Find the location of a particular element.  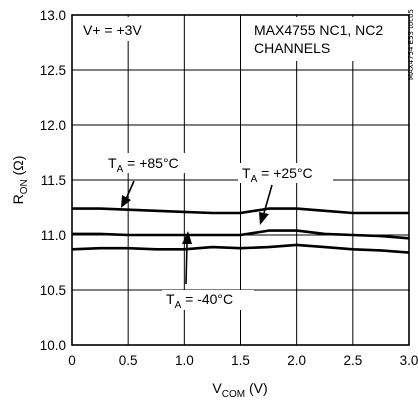

annot-m40-arrow-line is located at coordinates (186, 263).